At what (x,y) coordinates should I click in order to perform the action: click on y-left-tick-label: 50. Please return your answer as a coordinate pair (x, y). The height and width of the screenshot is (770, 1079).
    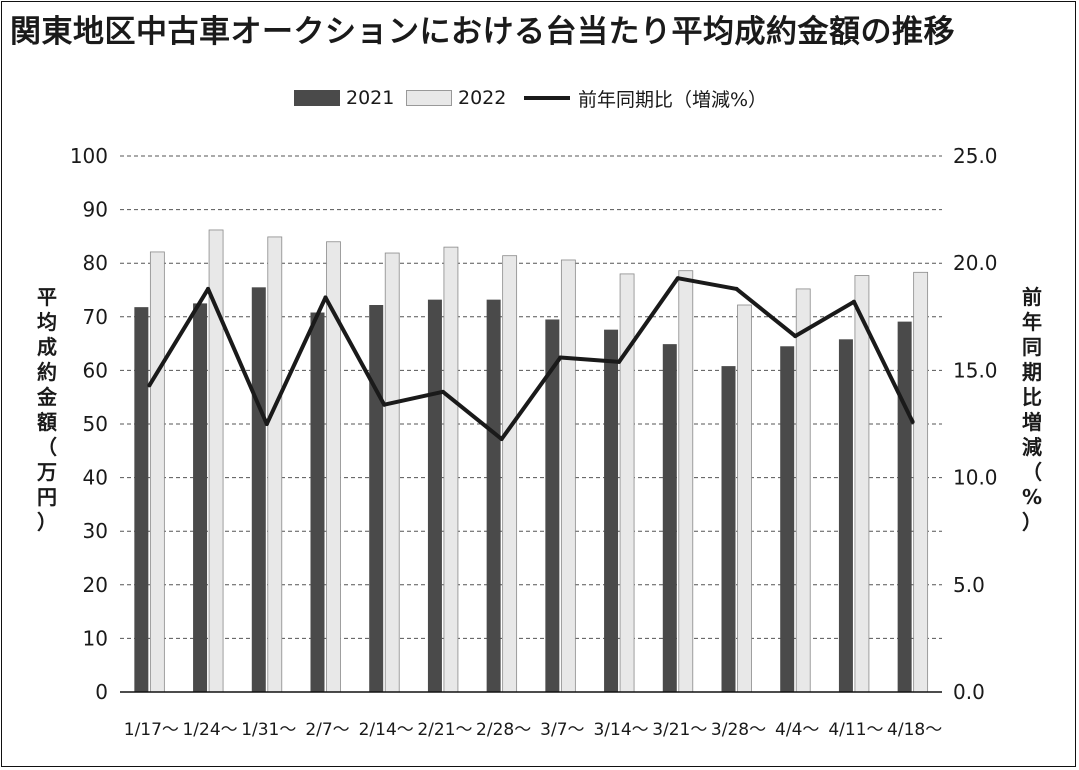
    Looking at the image, I should click on (95, 424).